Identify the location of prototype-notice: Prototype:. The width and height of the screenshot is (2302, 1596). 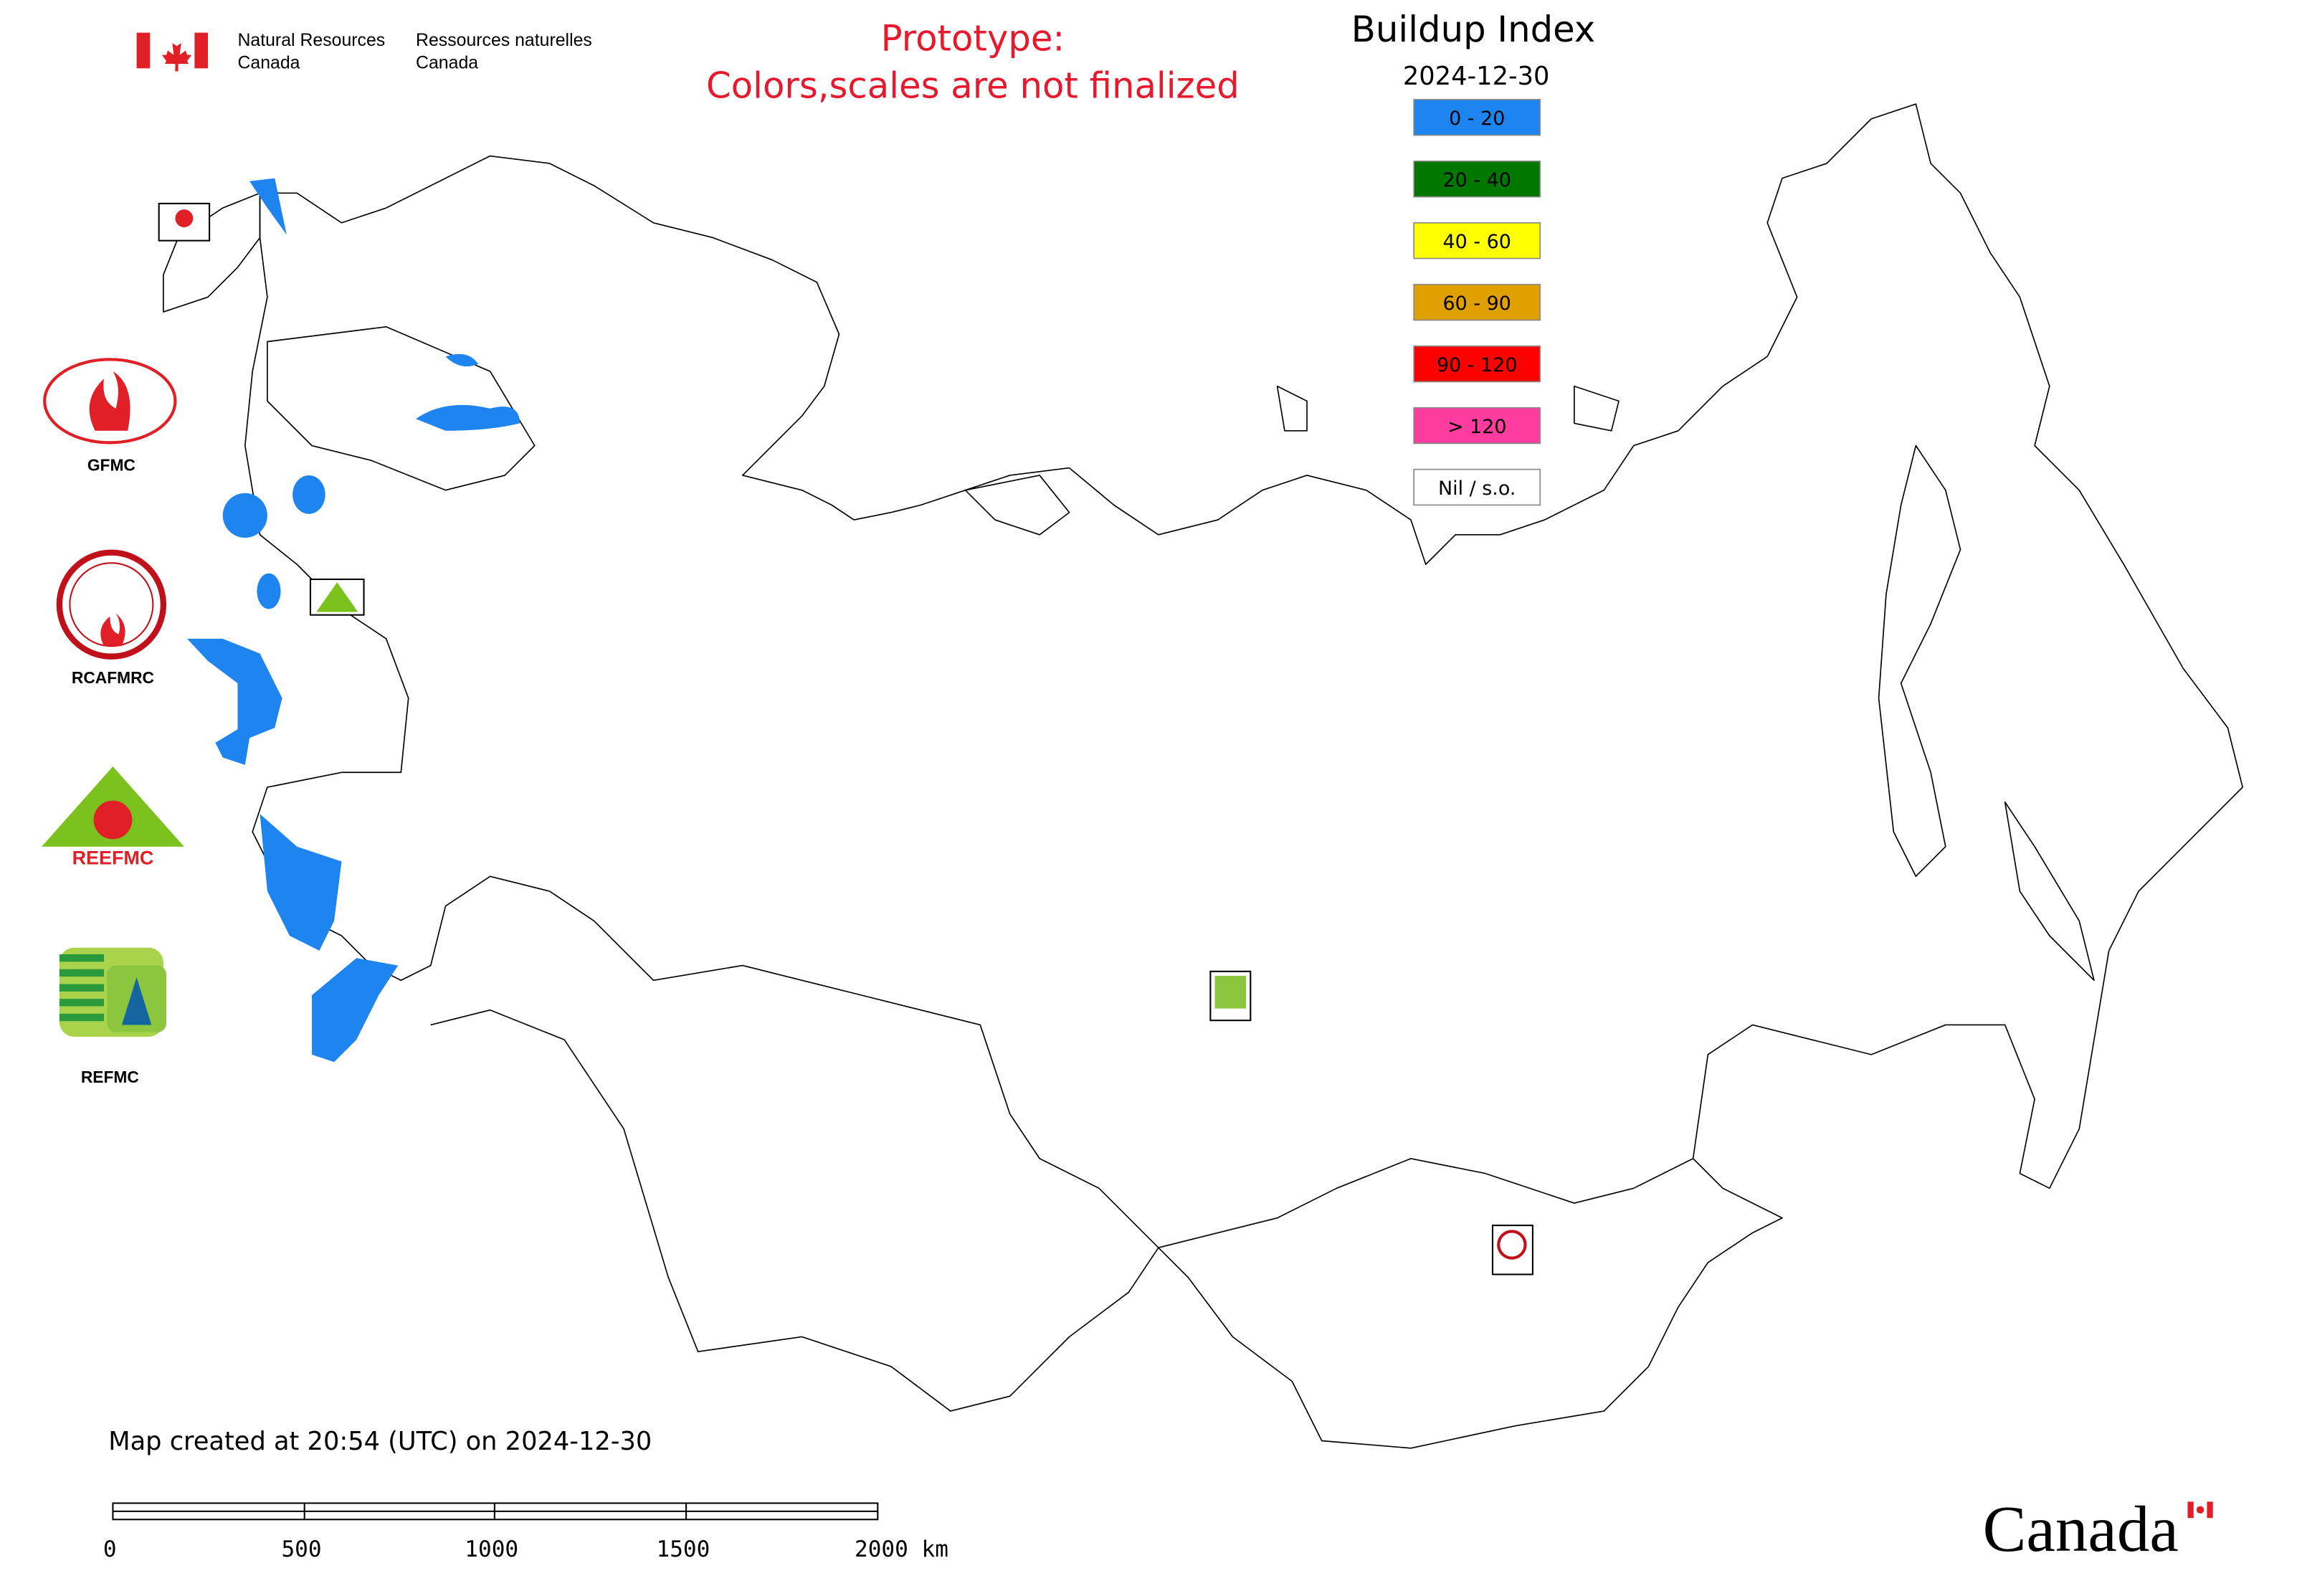
(973, 38).